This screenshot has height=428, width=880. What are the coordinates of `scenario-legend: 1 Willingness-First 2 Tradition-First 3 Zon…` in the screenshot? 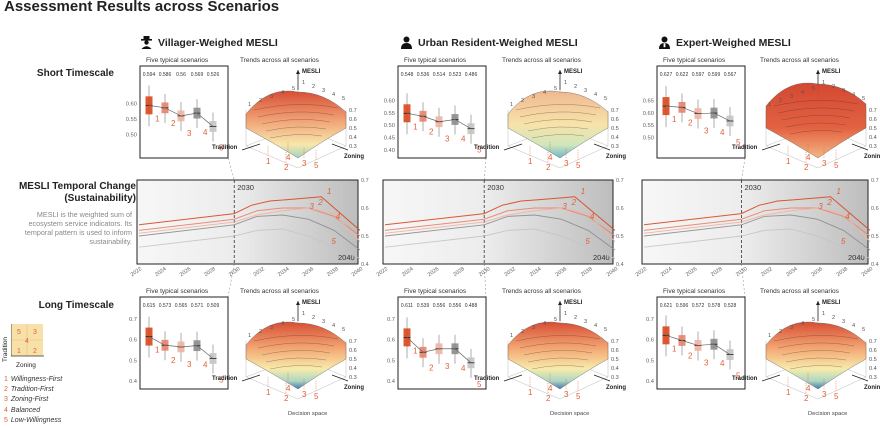 It's located at (33, 400).